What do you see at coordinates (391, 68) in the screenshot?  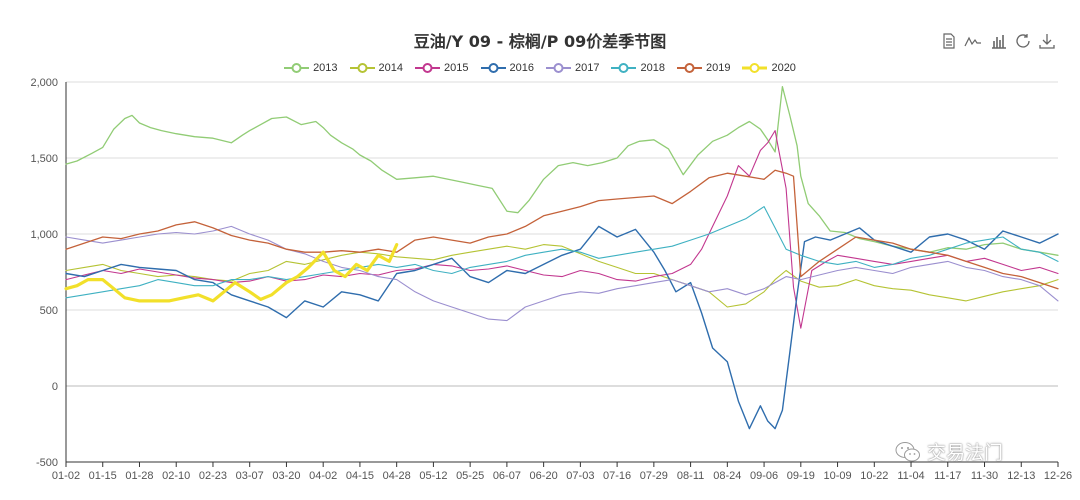 I see `legend-label: 2014` at bounding box center [391, 68].